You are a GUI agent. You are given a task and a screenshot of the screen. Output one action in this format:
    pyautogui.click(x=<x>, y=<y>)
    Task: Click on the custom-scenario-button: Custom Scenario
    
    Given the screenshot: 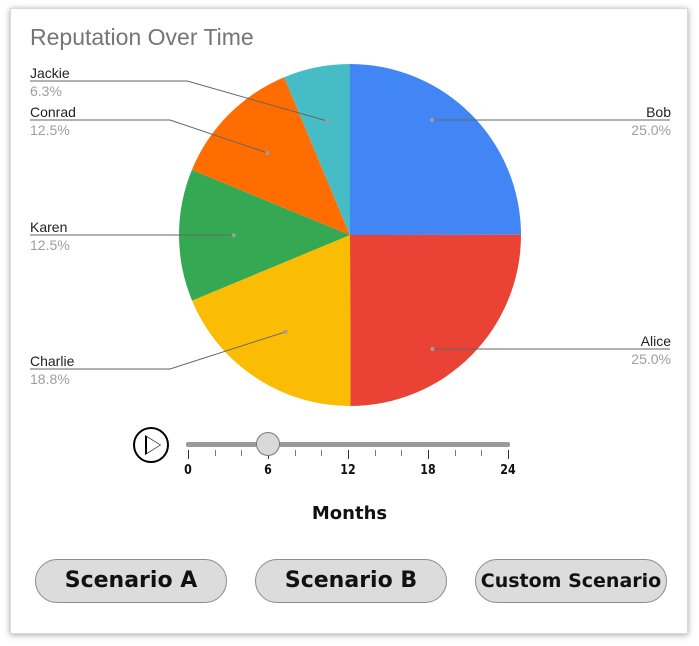 What is the action you would take?
    pyautogui.click(x=571, y=581)
    